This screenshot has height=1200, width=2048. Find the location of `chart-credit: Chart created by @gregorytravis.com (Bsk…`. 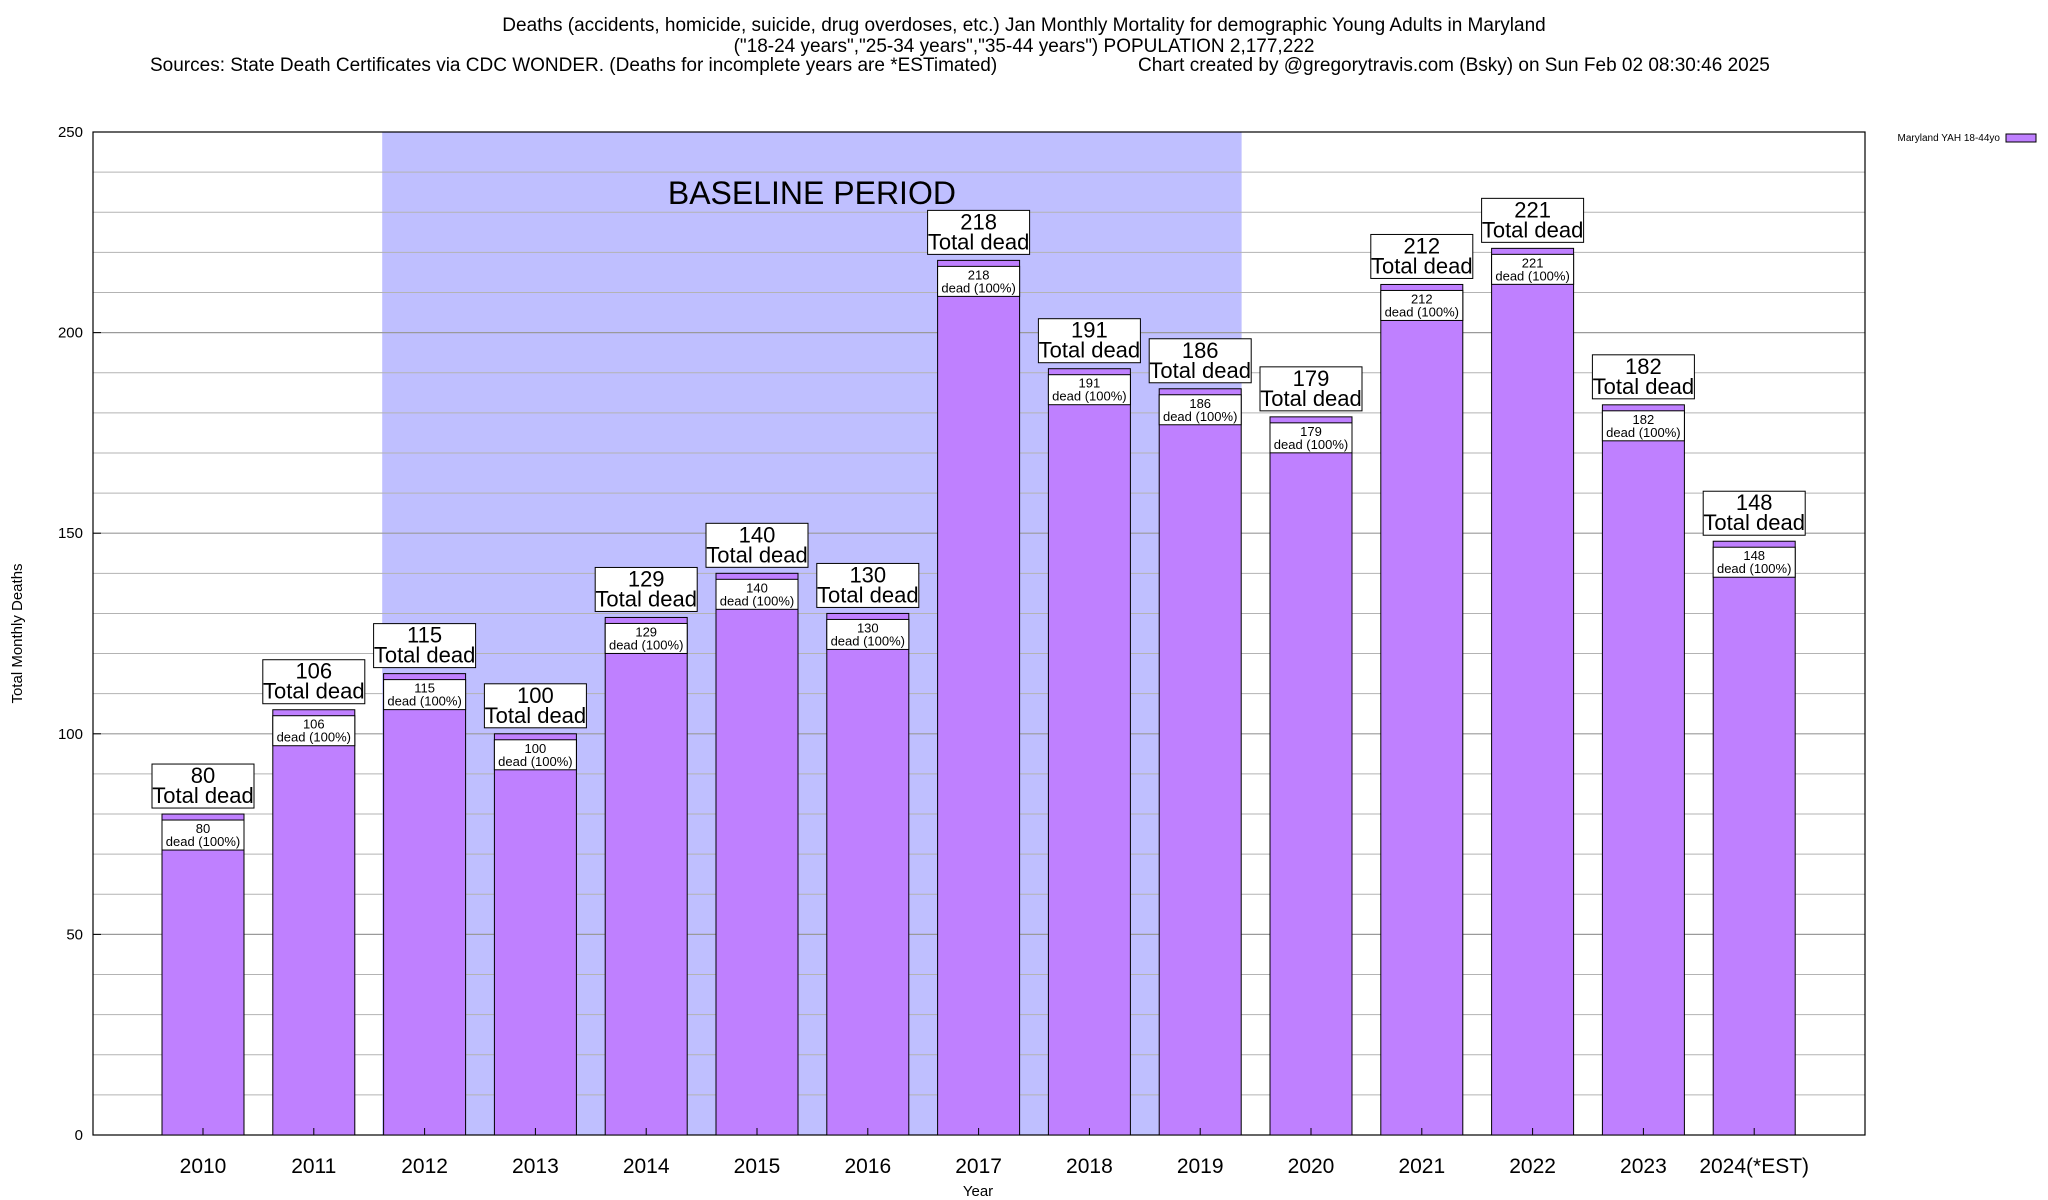

chart-credit: Chart created by @gregorytravis.com (Bsk… is located at coordinates (1454, 65).